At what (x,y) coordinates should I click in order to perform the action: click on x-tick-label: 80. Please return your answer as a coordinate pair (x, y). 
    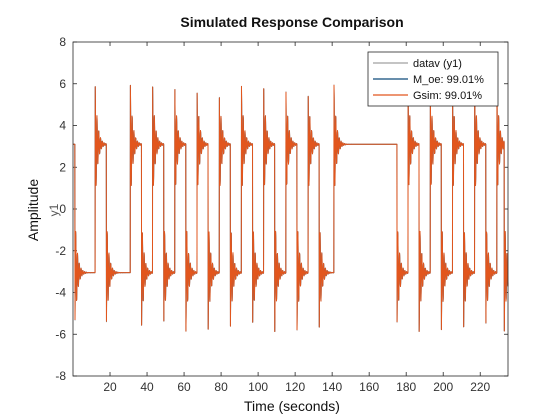
    Looking at the image, I should click on (221, 387).